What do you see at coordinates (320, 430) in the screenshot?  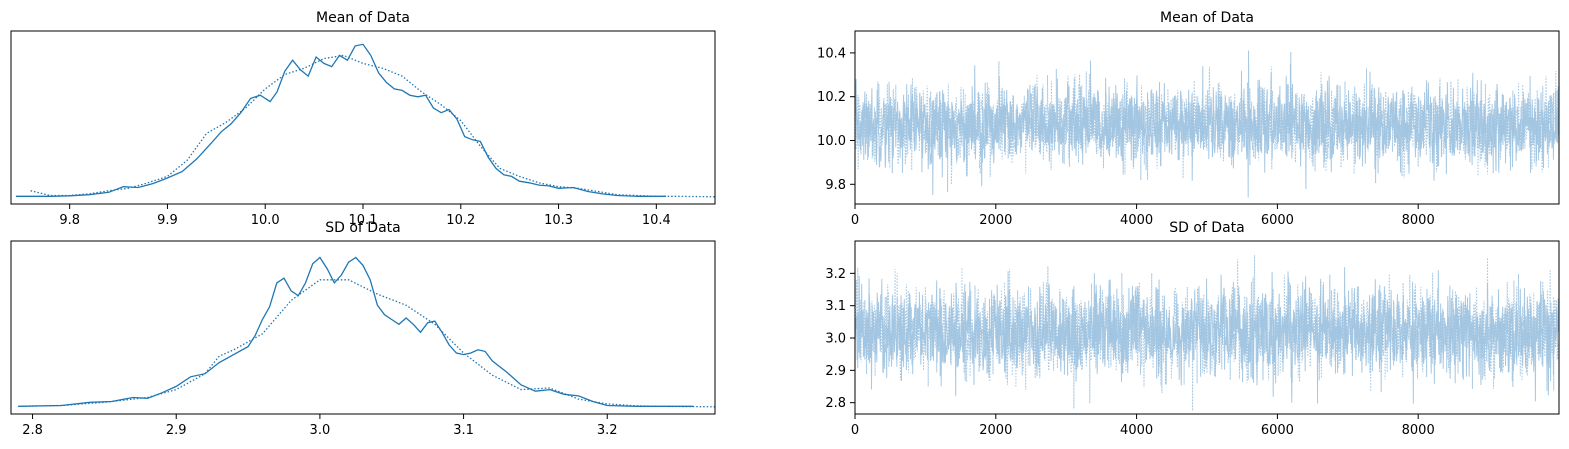 I see `sd-kde-x-tick-label: 3.0` at bounding box center [320, 430].